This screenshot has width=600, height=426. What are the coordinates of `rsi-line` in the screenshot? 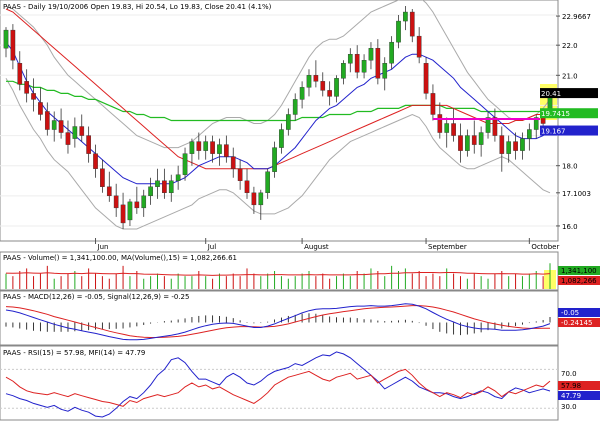 It's located at (278, 387).